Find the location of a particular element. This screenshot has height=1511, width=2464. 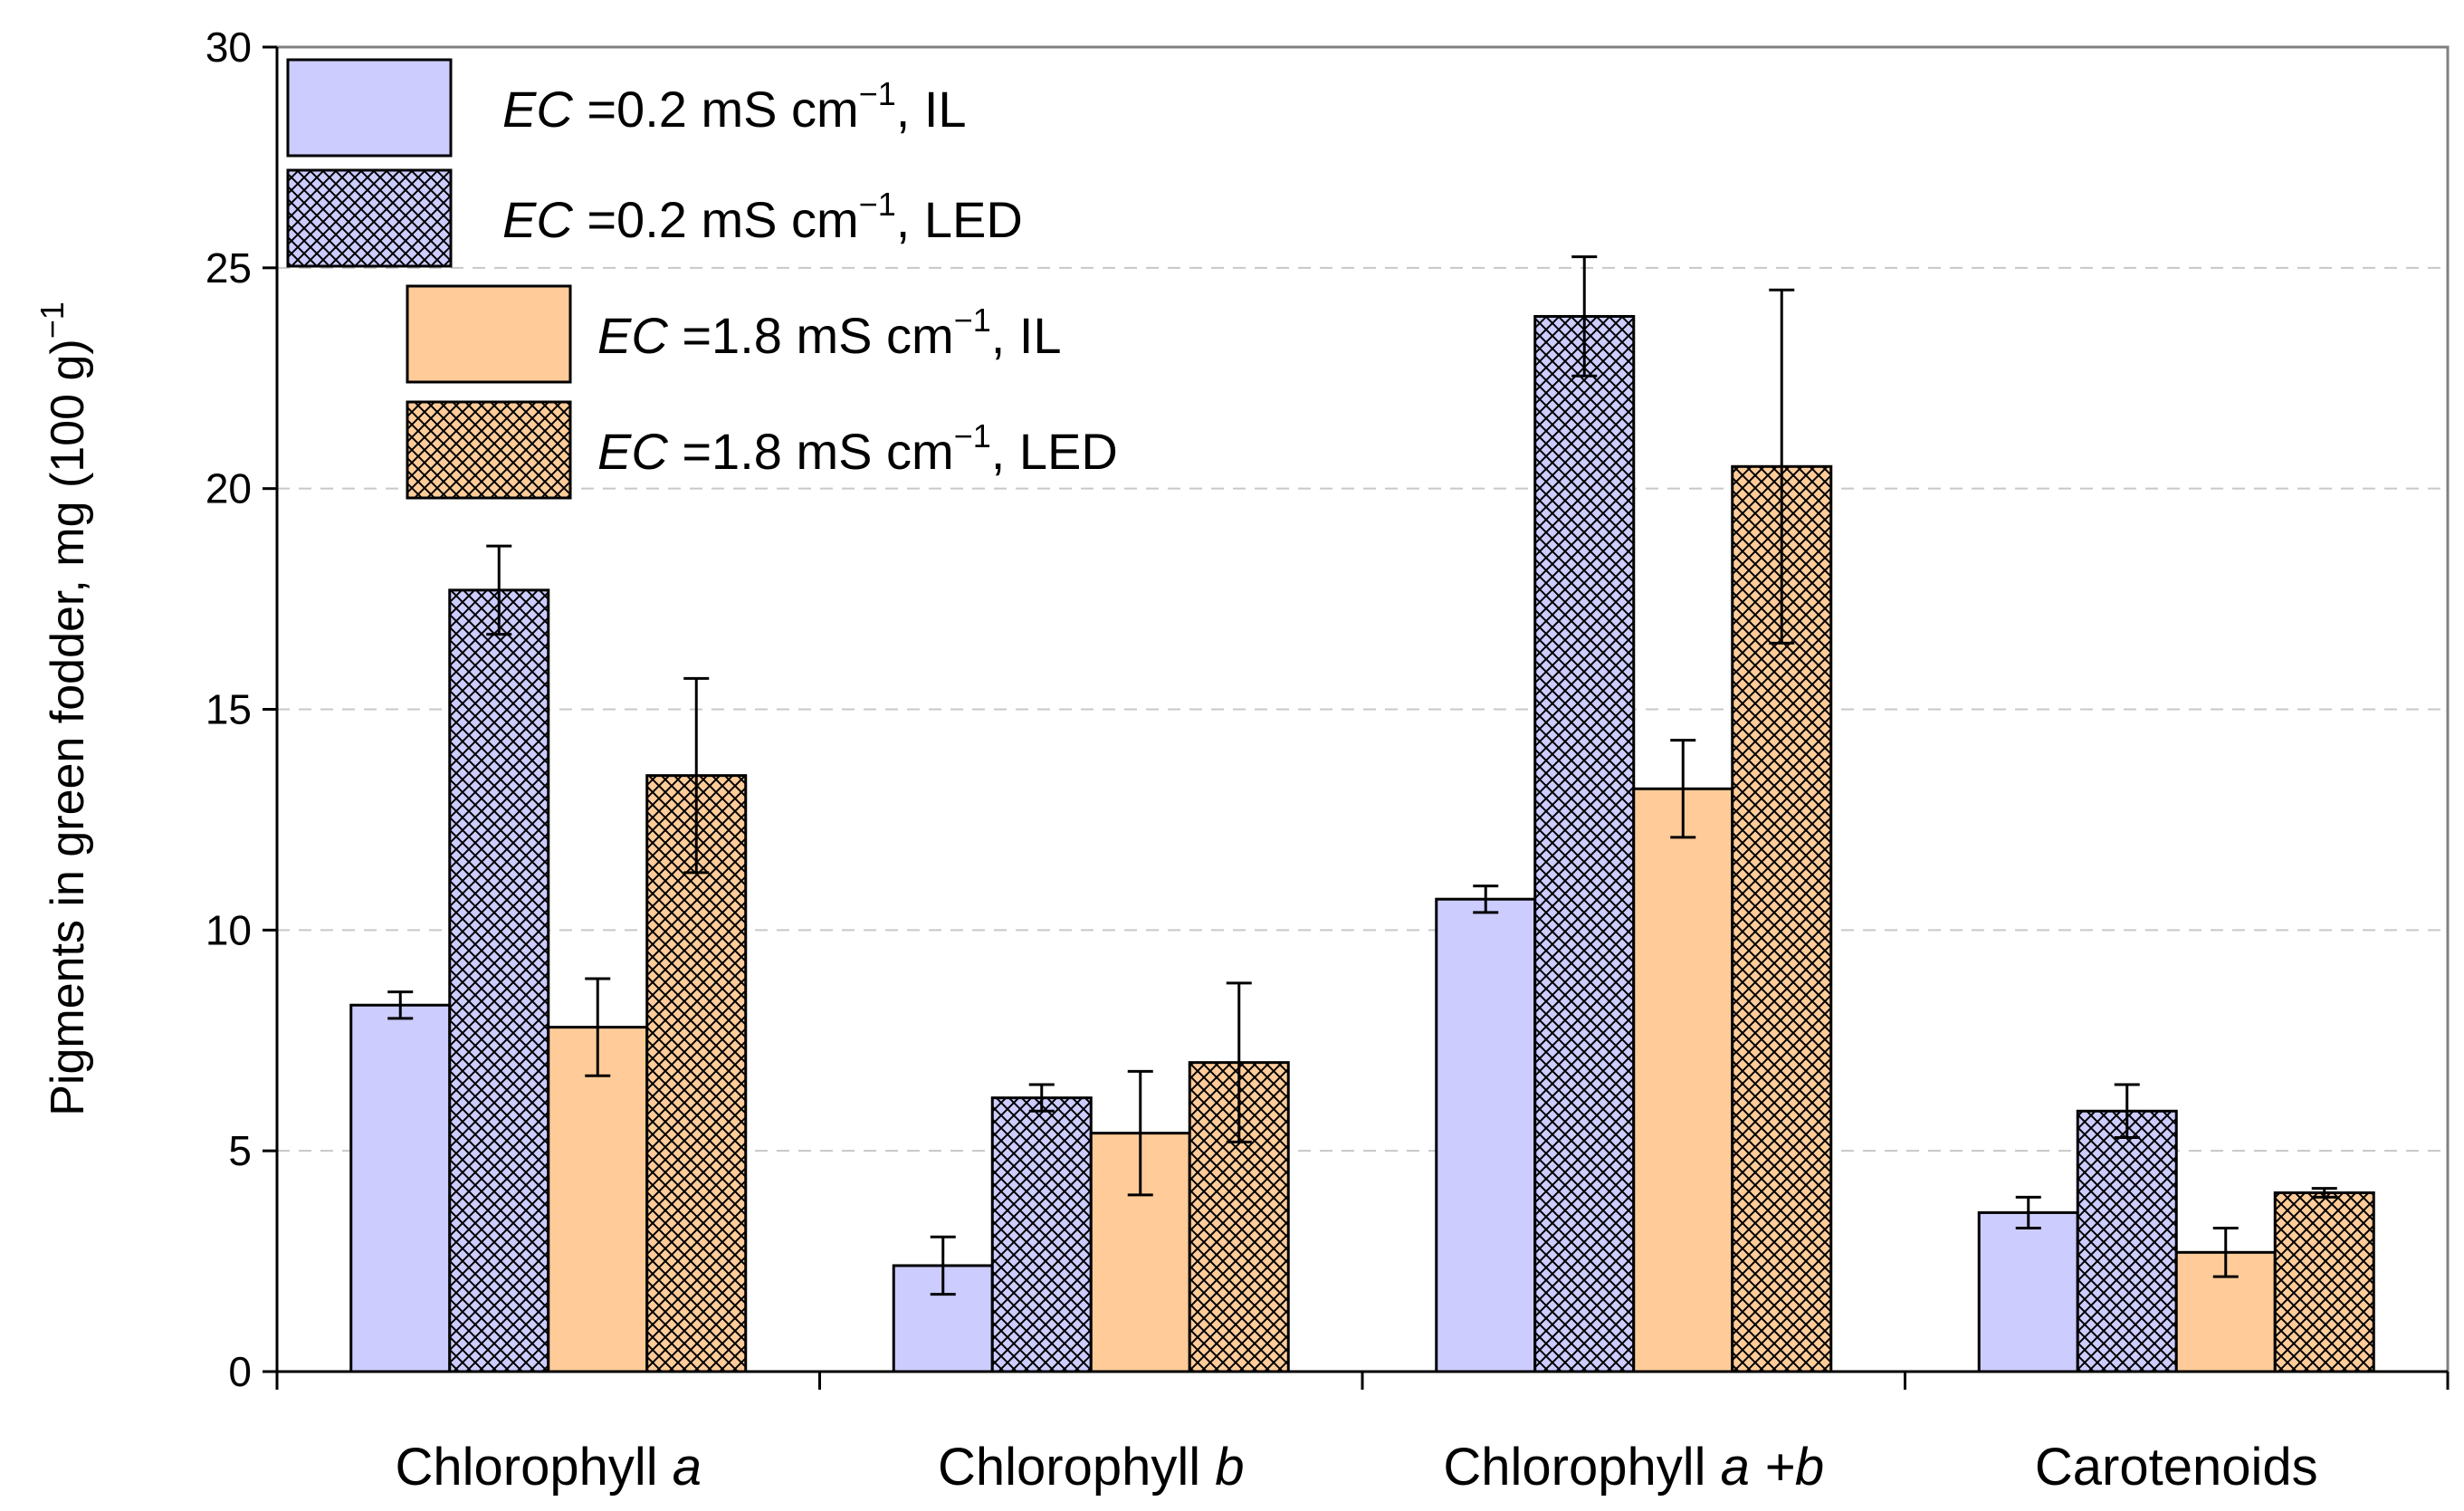

legend-item: EC =1.8 mS cm−1, LED is located at coordinates (762, 450).